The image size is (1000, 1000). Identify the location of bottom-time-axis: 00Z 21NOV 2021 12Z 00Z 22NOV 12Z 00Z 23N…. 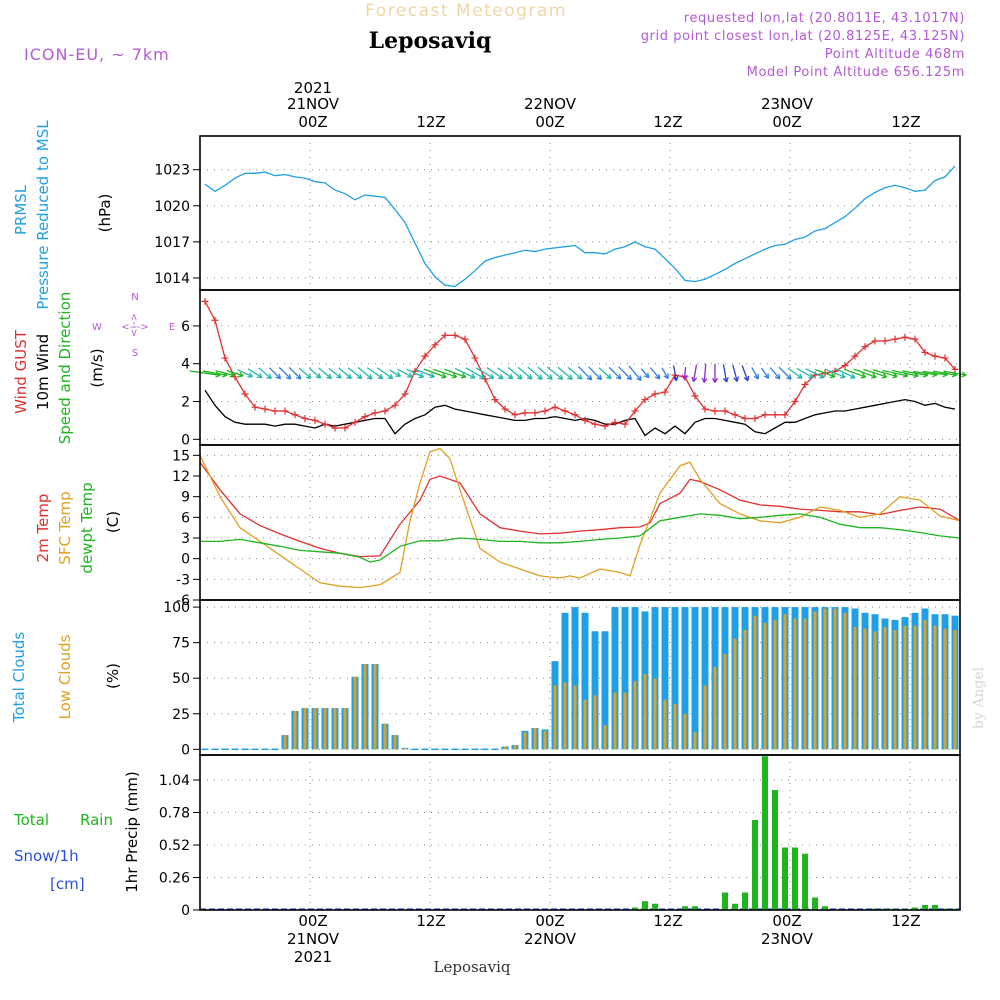
(604, 944).